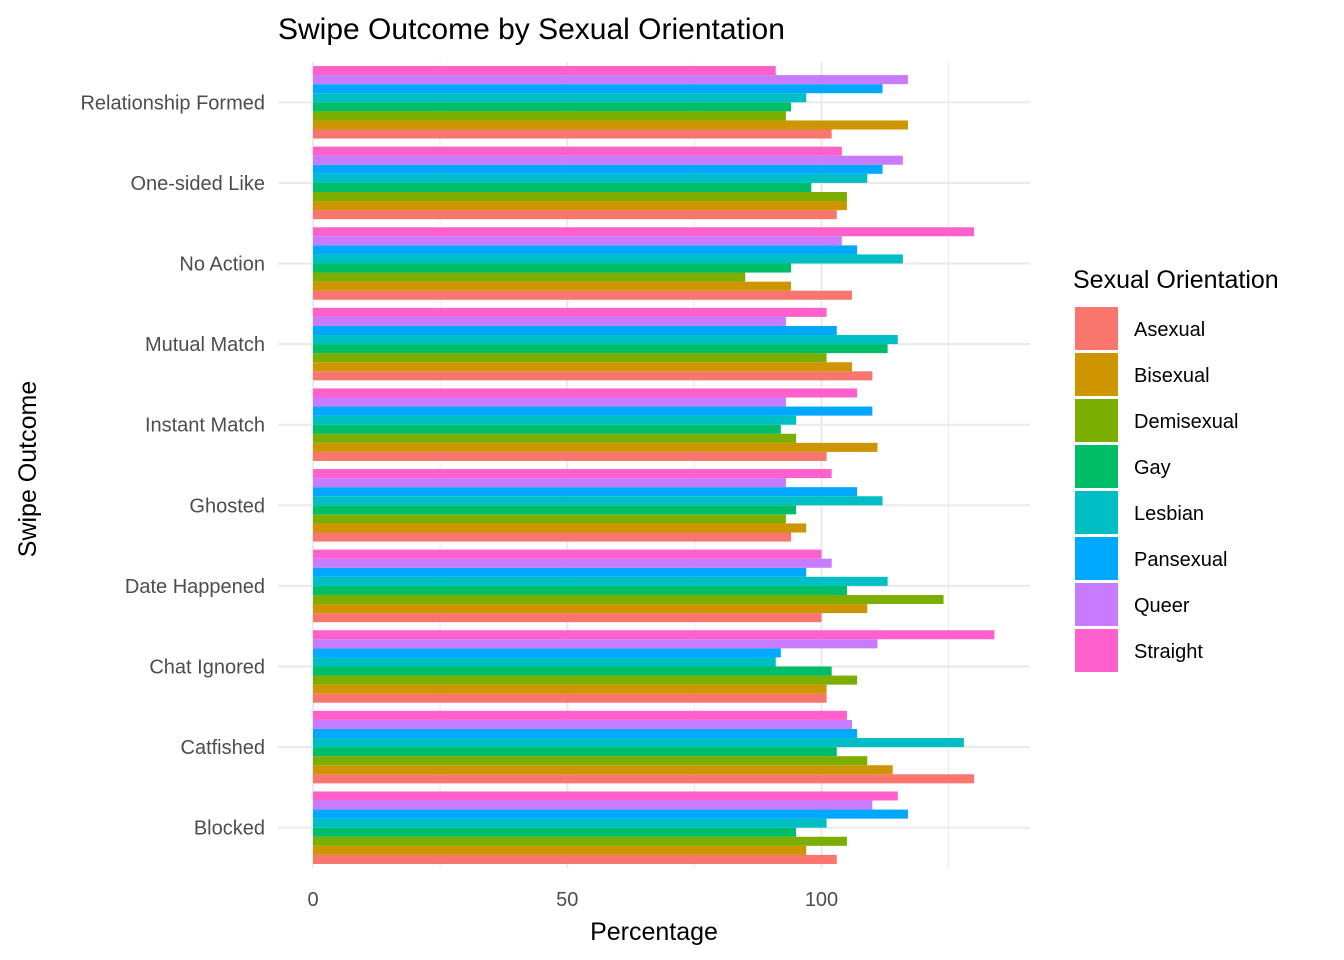 The image size is (1344, 960). I want to click on legend-swatch-queer, so click(1096, 604).